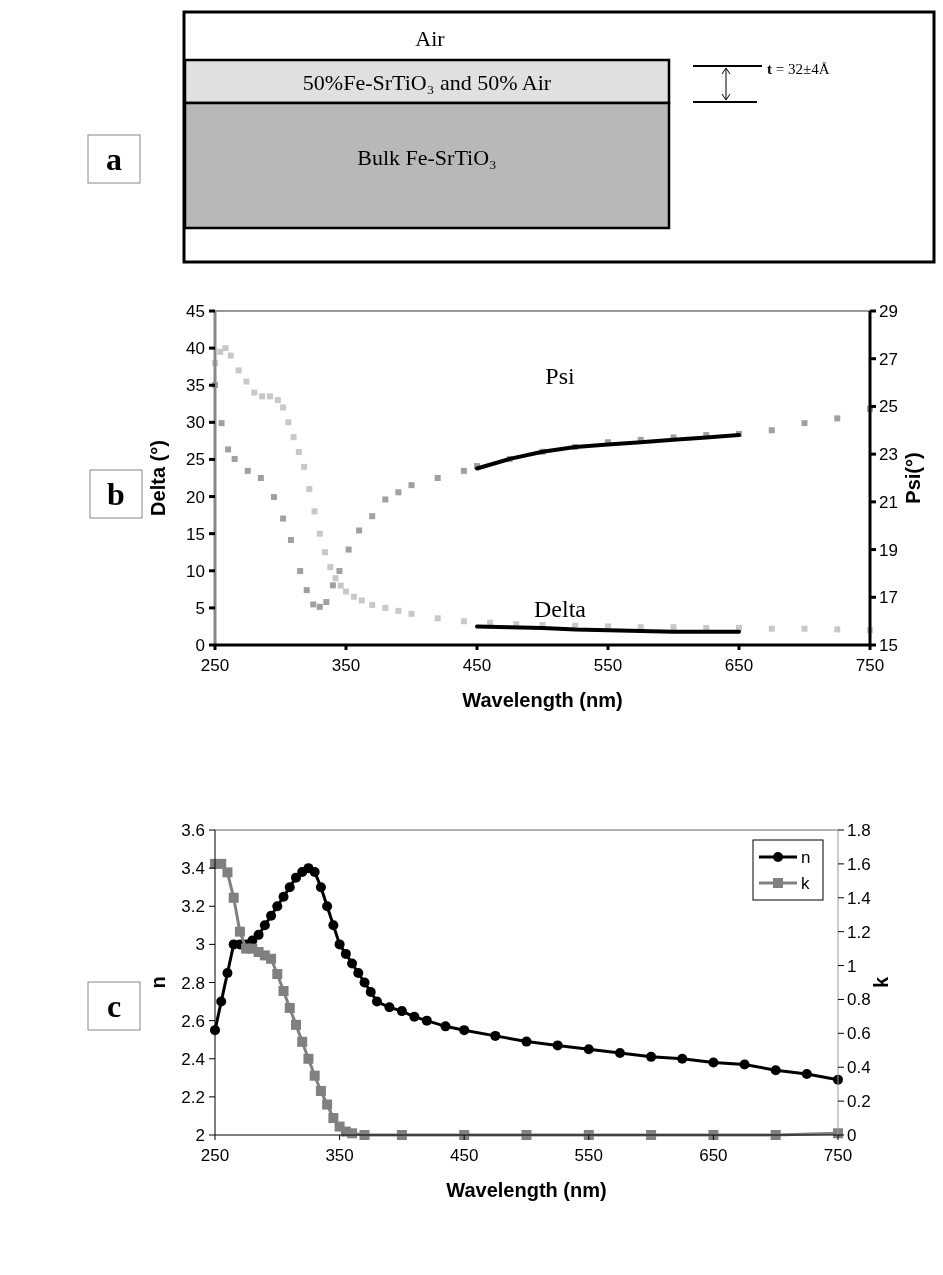 Image resolution: width=943 pixels, height=1275 pixels. Describe the element at coordinates (200, 945) in the screenshot. I see `y-tick-label: 3` at that location.